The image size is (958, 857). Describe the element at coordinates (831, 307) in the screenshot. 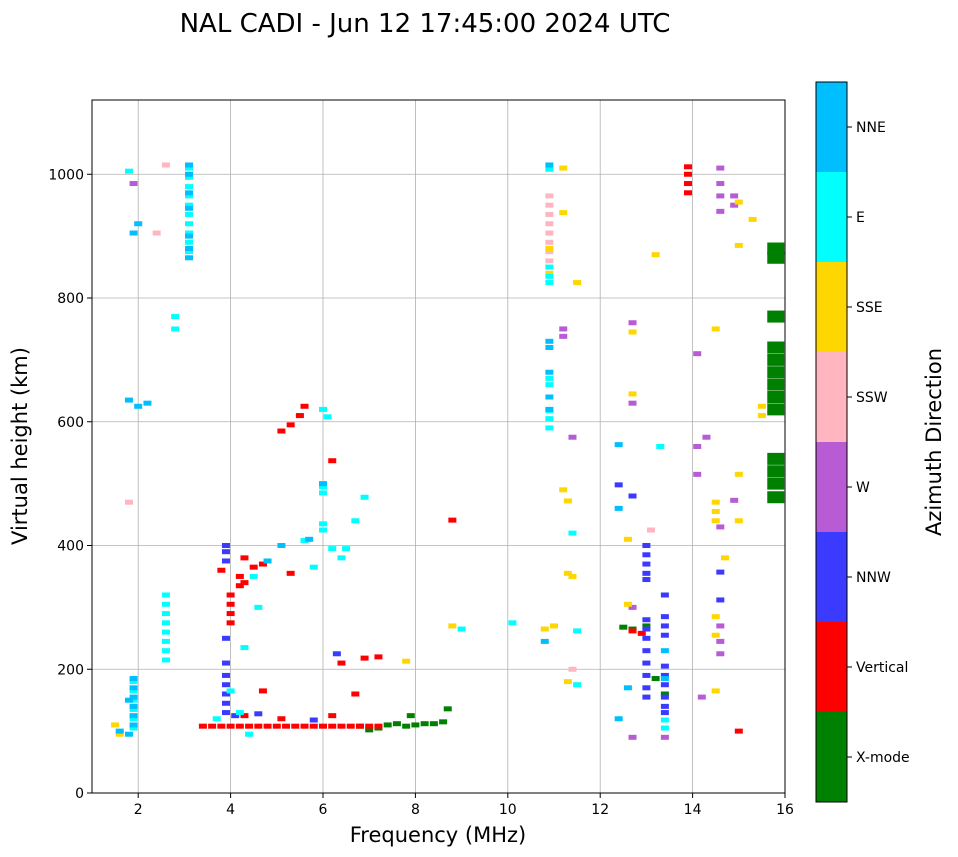

I see `colorbar-segment` at that location.